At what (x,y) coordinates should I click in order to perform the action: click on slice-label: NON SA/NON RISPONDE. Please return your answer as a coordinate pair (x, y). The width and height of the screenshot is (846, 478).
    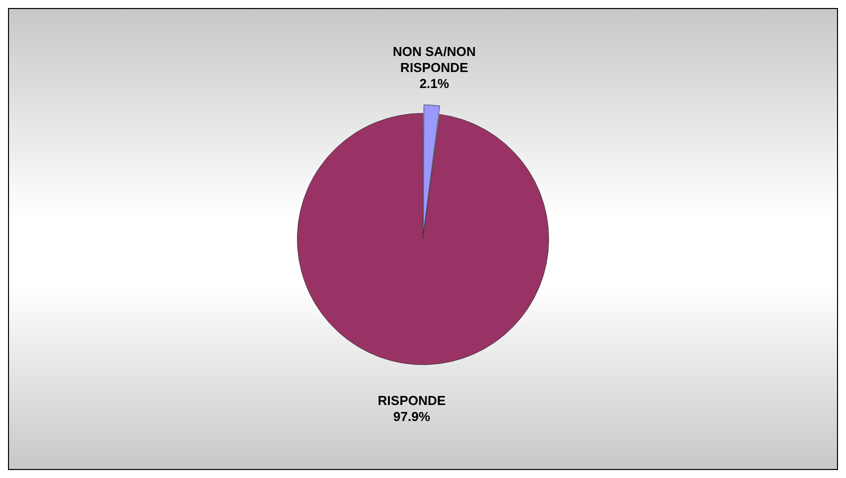
    Looking at the image, I should click on (434, 60).